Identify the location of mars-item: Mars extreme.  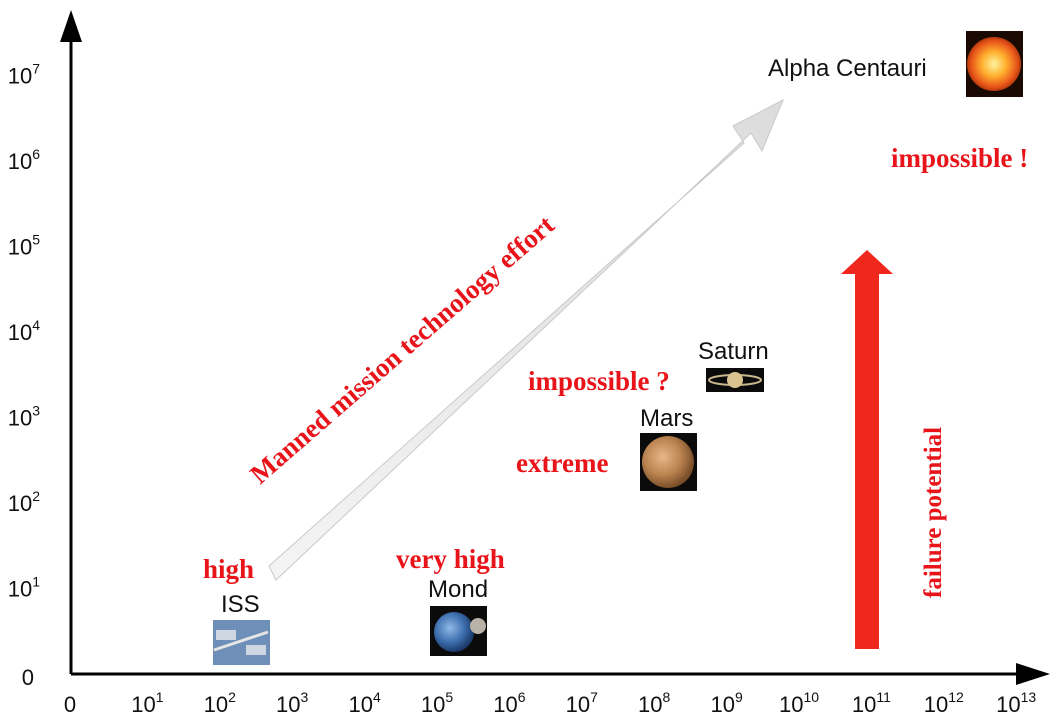
(606, 448).